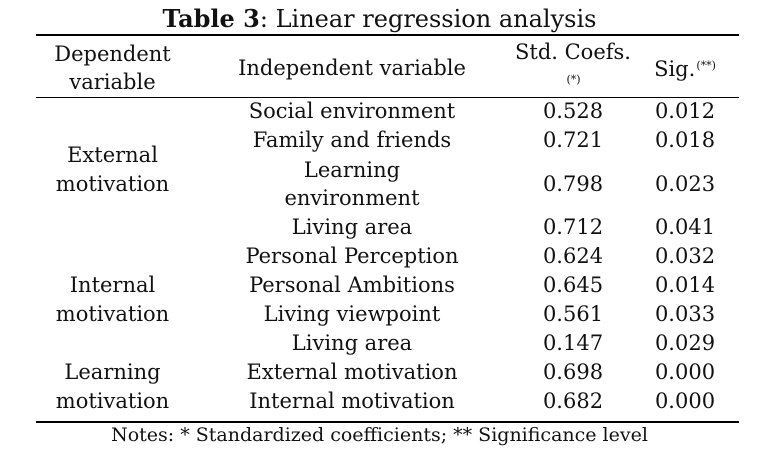 This screenshot has width=759, height=452. I want to click on table-row: Learning environment 0.798 0.023, so click(387, 184).